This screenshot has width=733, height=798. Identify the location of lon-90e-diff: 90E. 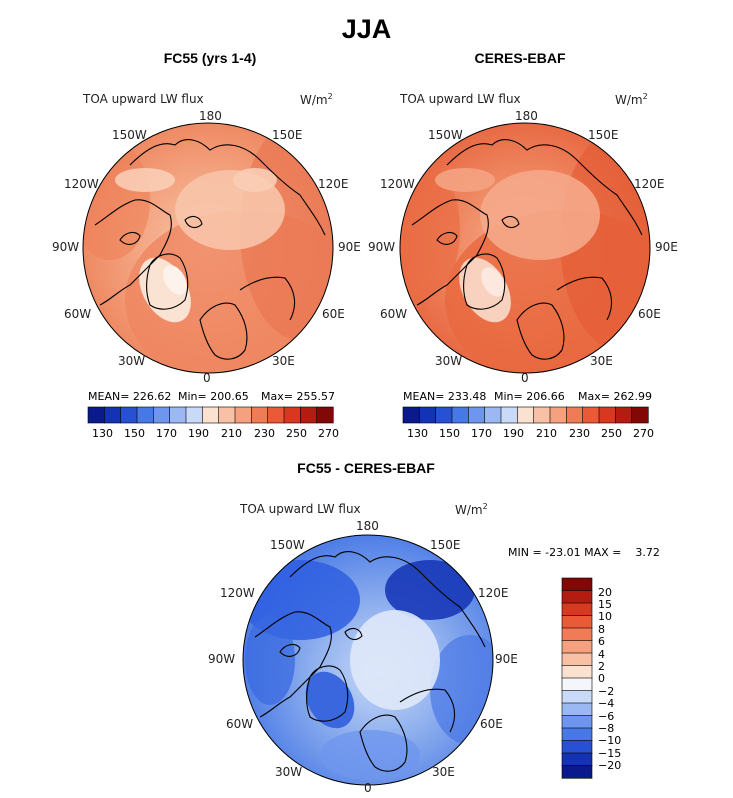
(506, 659).